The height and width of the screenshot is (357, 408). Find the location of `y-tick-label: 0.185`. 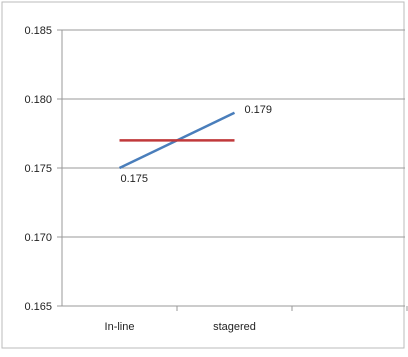

y-tick-label: 0.185 is located at coordinates (38, 31).